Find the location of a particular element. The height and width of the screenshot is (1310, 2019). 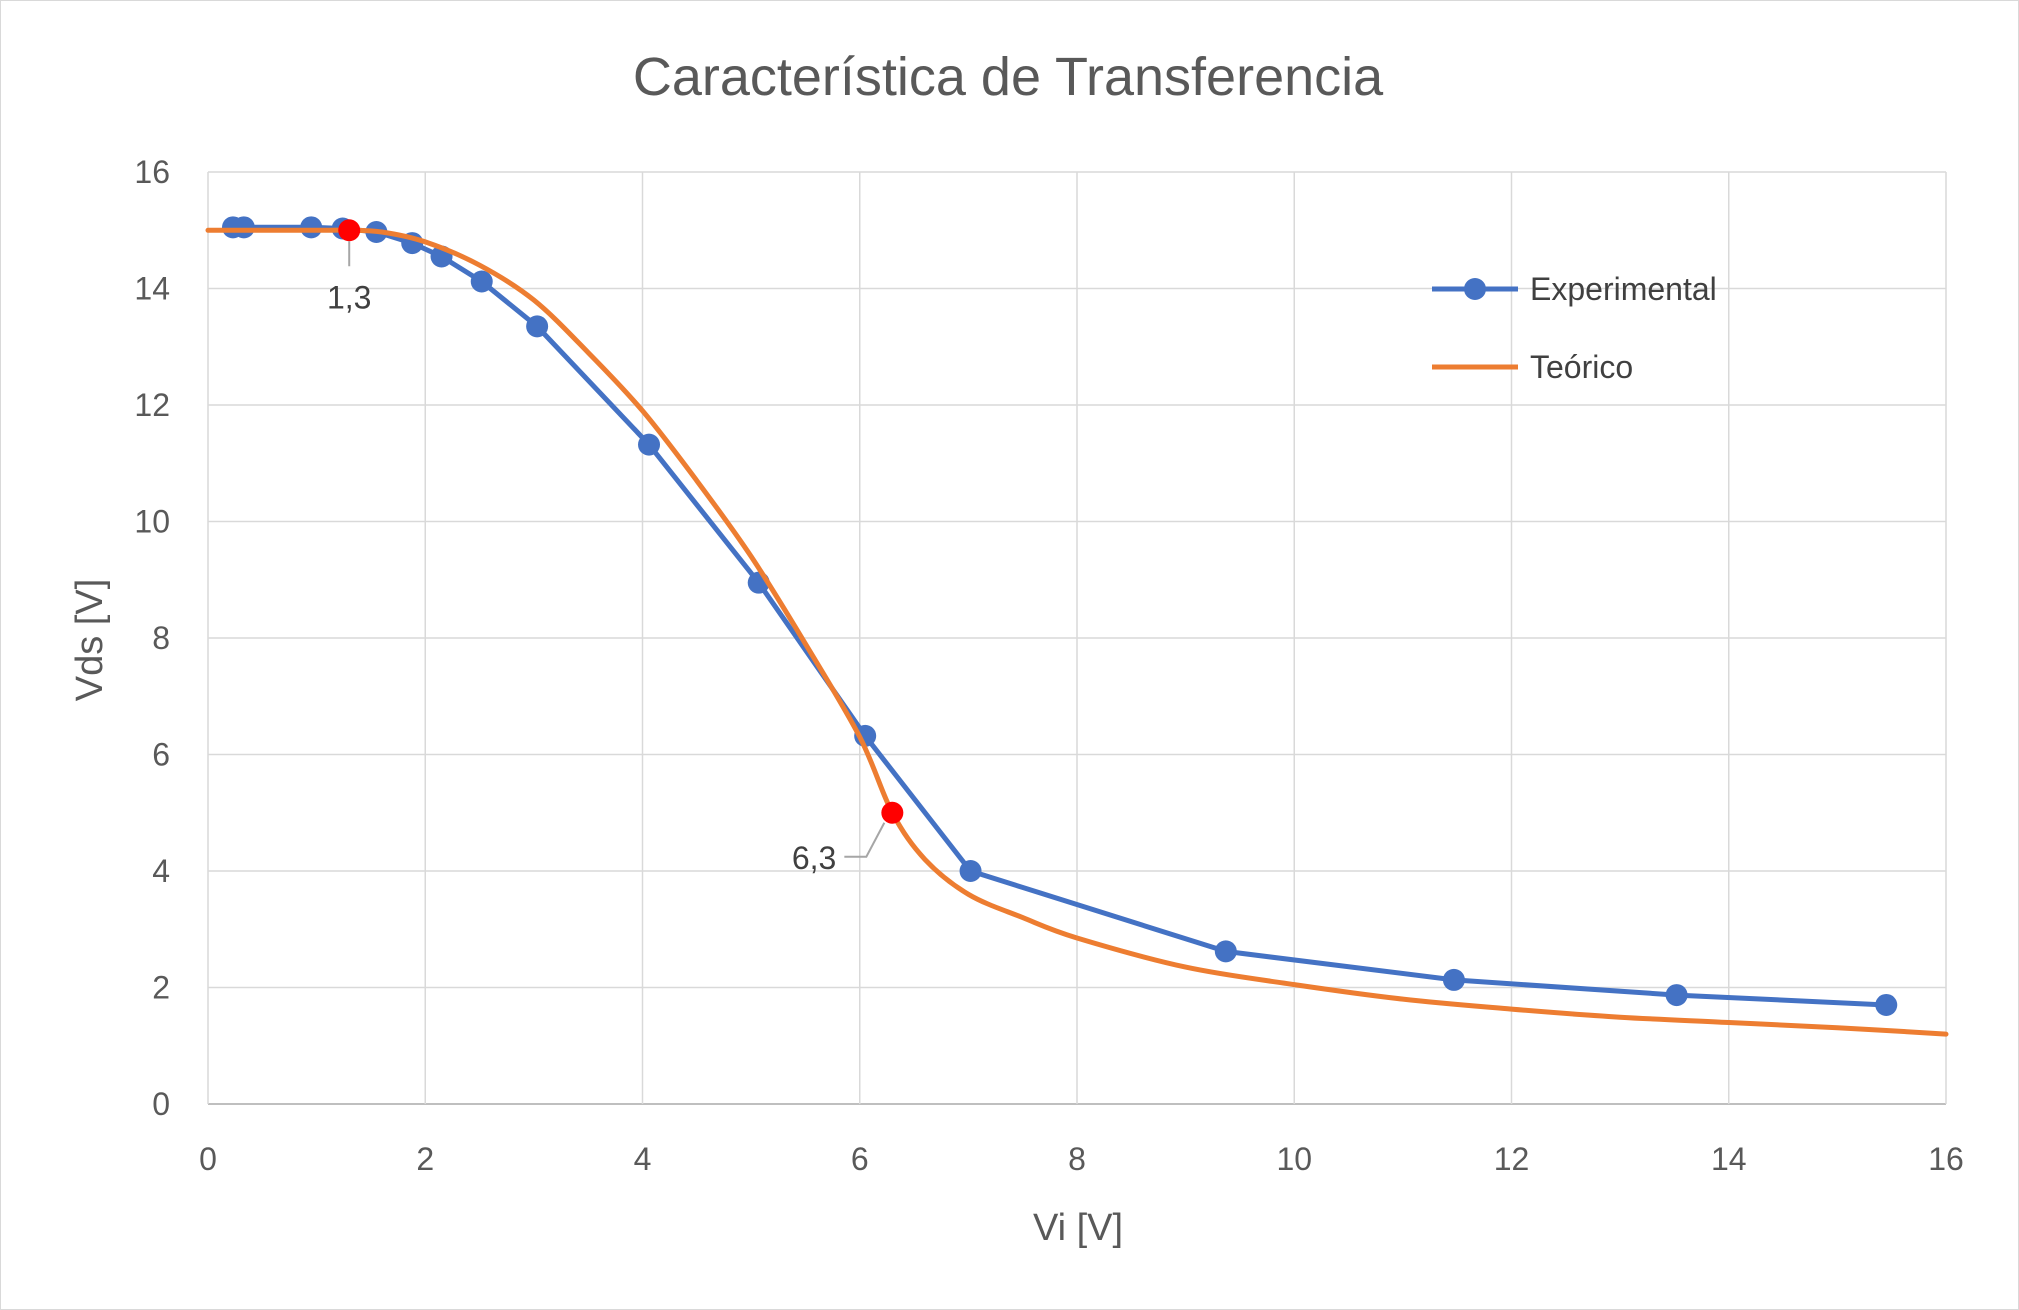

y-tick-label: 16 is located at coordinates (152, 172).